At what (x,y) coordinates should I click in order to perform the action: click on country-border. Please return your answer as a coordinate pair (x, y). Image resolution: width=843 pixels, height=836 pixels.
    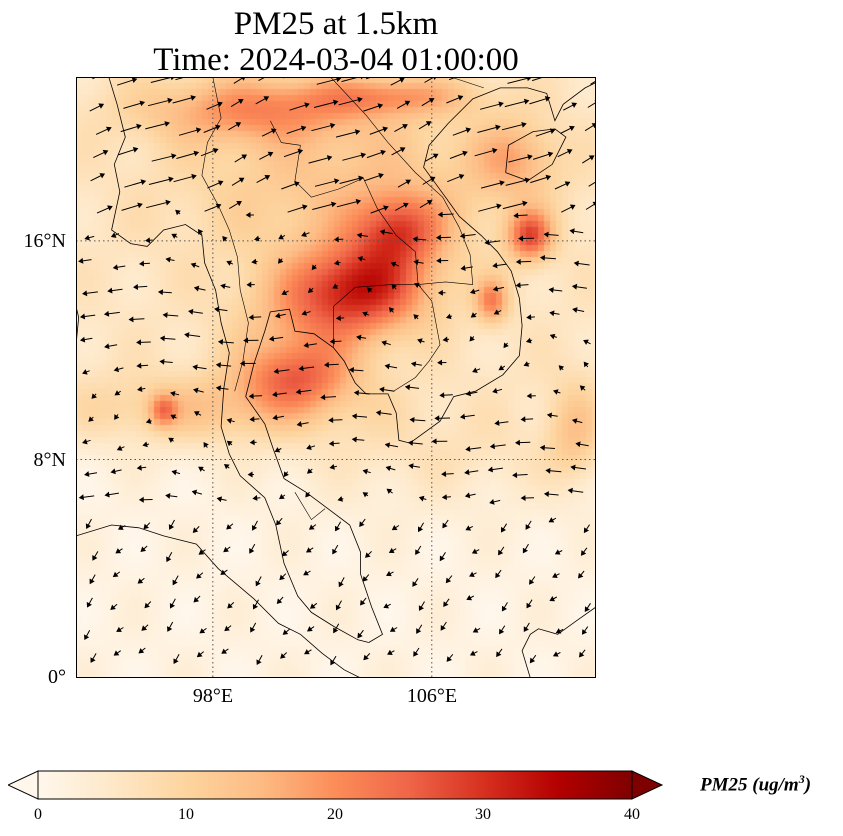
    Looking at the image, I should click on (225, 234).